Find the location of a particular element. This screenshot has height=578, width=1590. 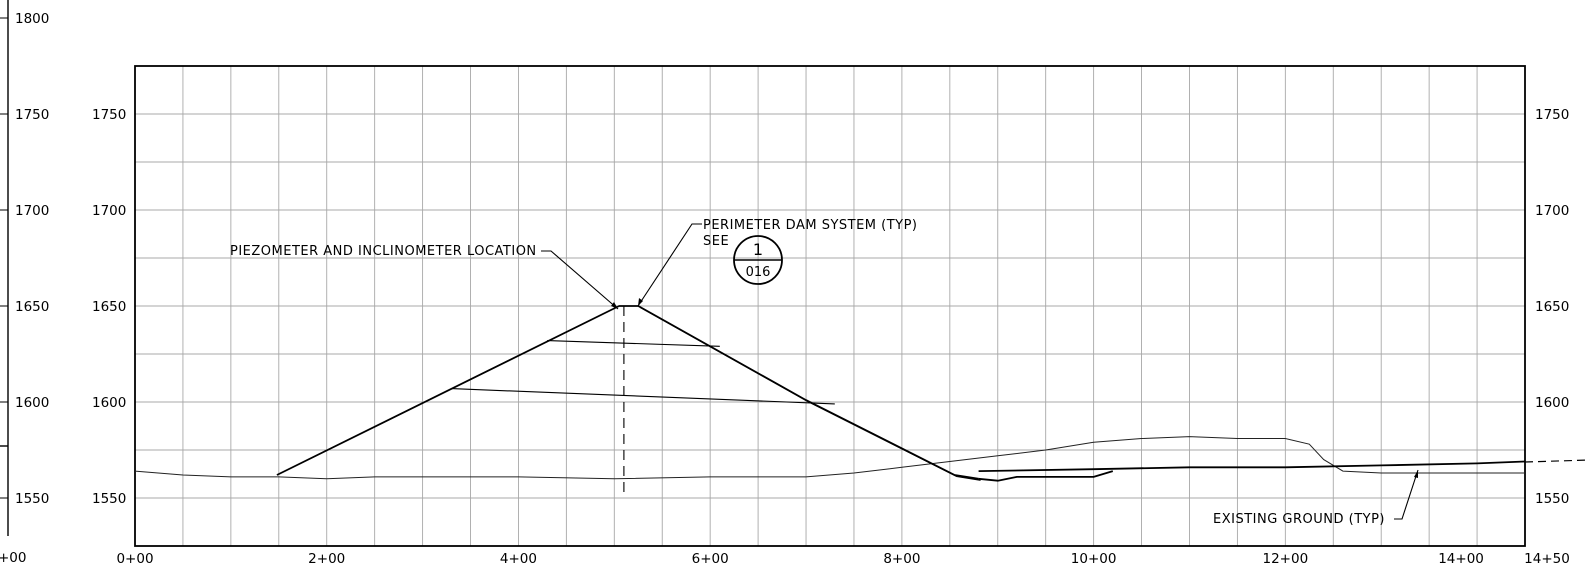

outer-elevation-label: 1750 is located at coordinates (32, 115).